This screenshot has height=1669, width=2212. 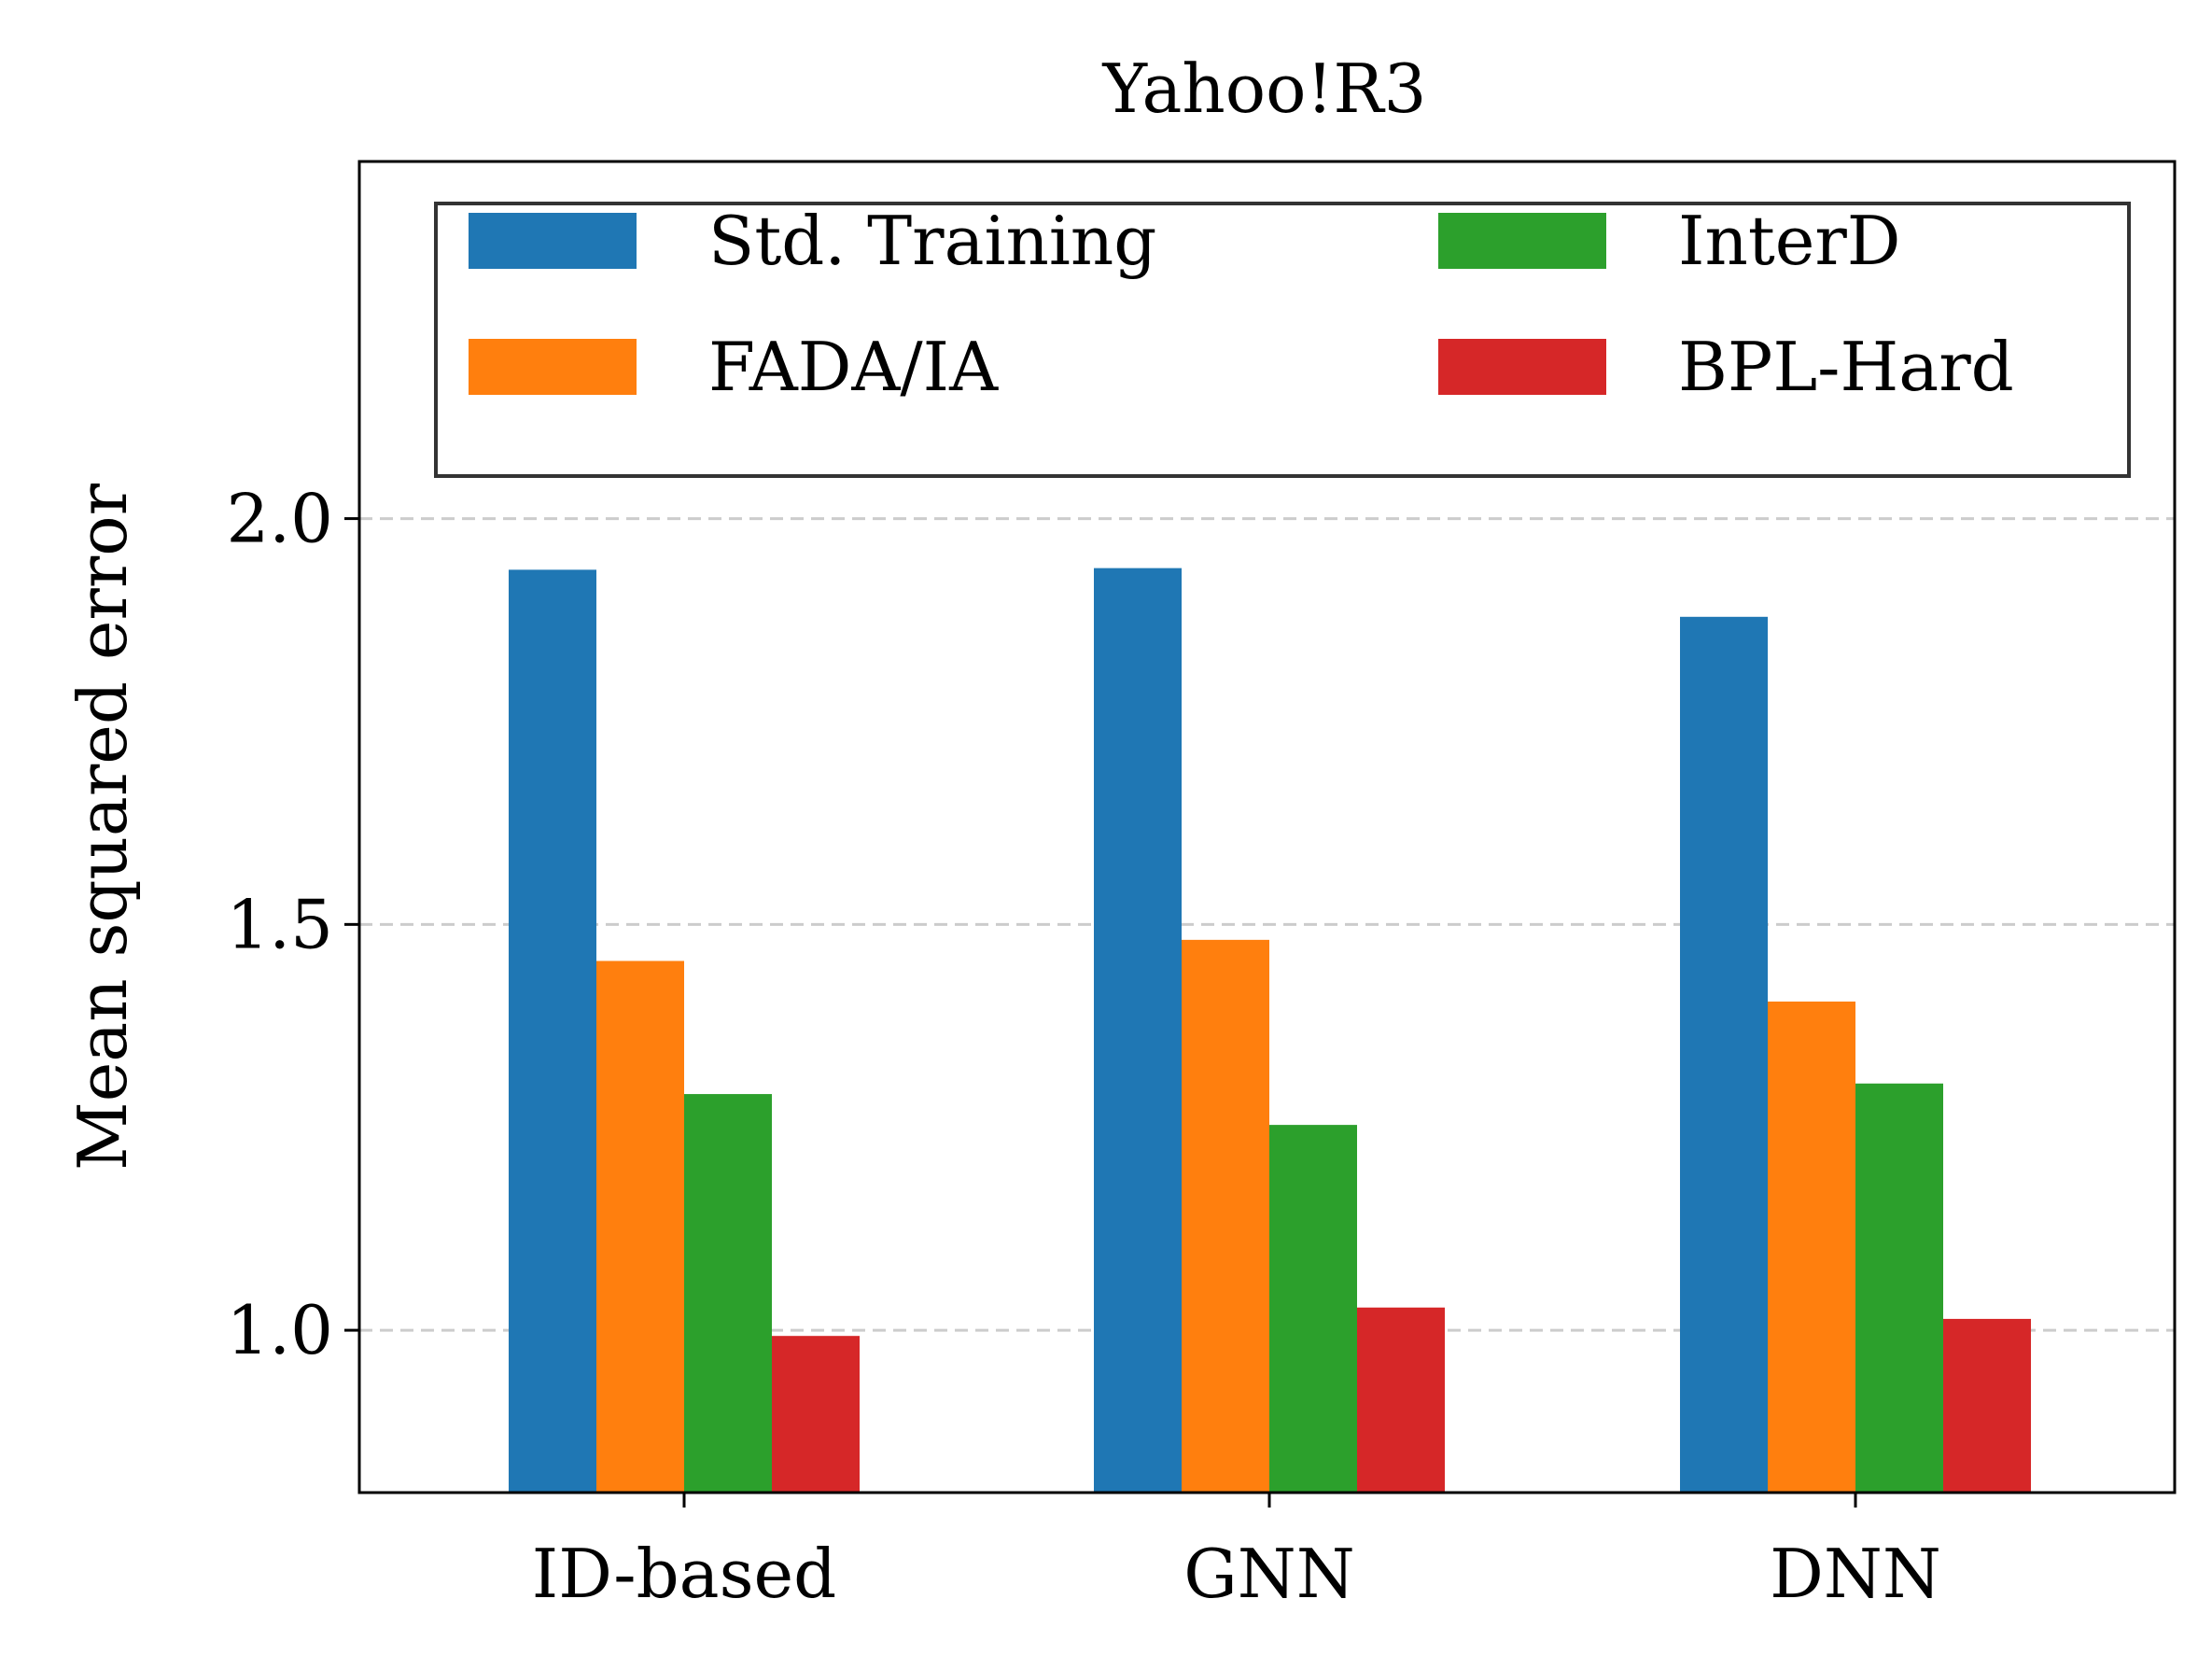 What do you see at coordinates (1789, 241) in the screenshot?
I see `legend-label: InterD` at bounding box center [1789, 241].